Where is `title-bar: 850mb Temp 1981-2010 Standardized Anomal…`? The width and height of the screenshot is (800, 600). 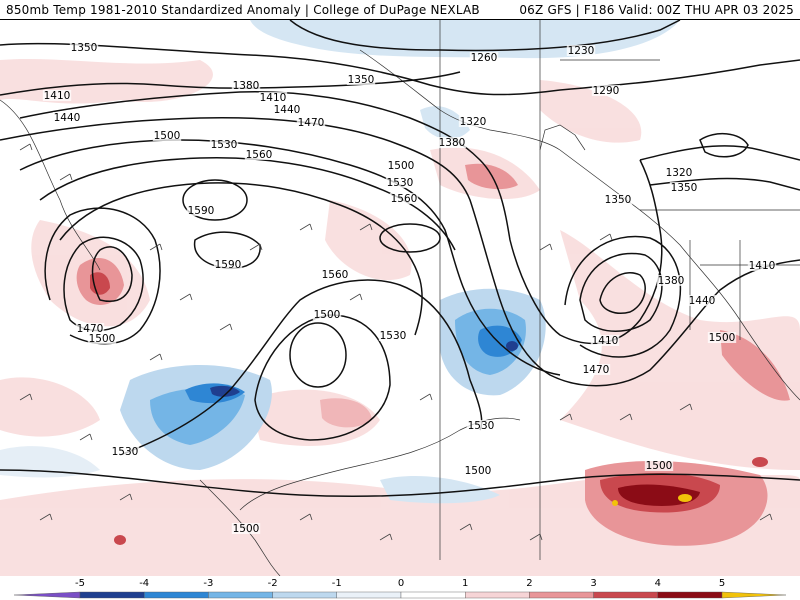 title-bar: 850mb Temp 1981-2010 Standardized Anomal… is located at coordinates (400, 10).